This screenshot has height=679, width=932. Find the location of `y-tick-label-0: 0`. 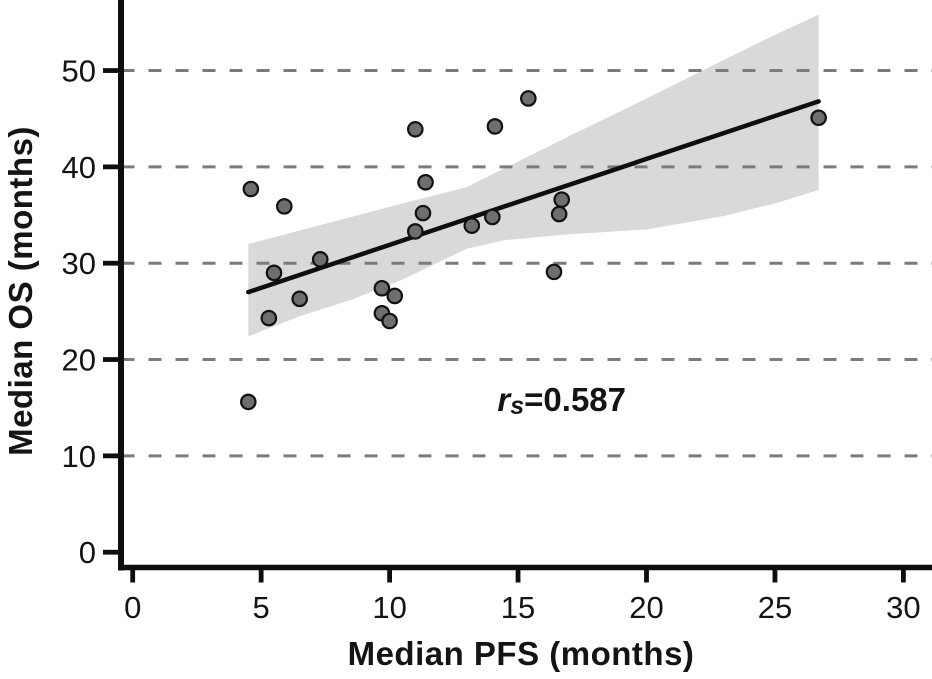

y-tick-label-0: 0 is located at coordinates (87, 552).